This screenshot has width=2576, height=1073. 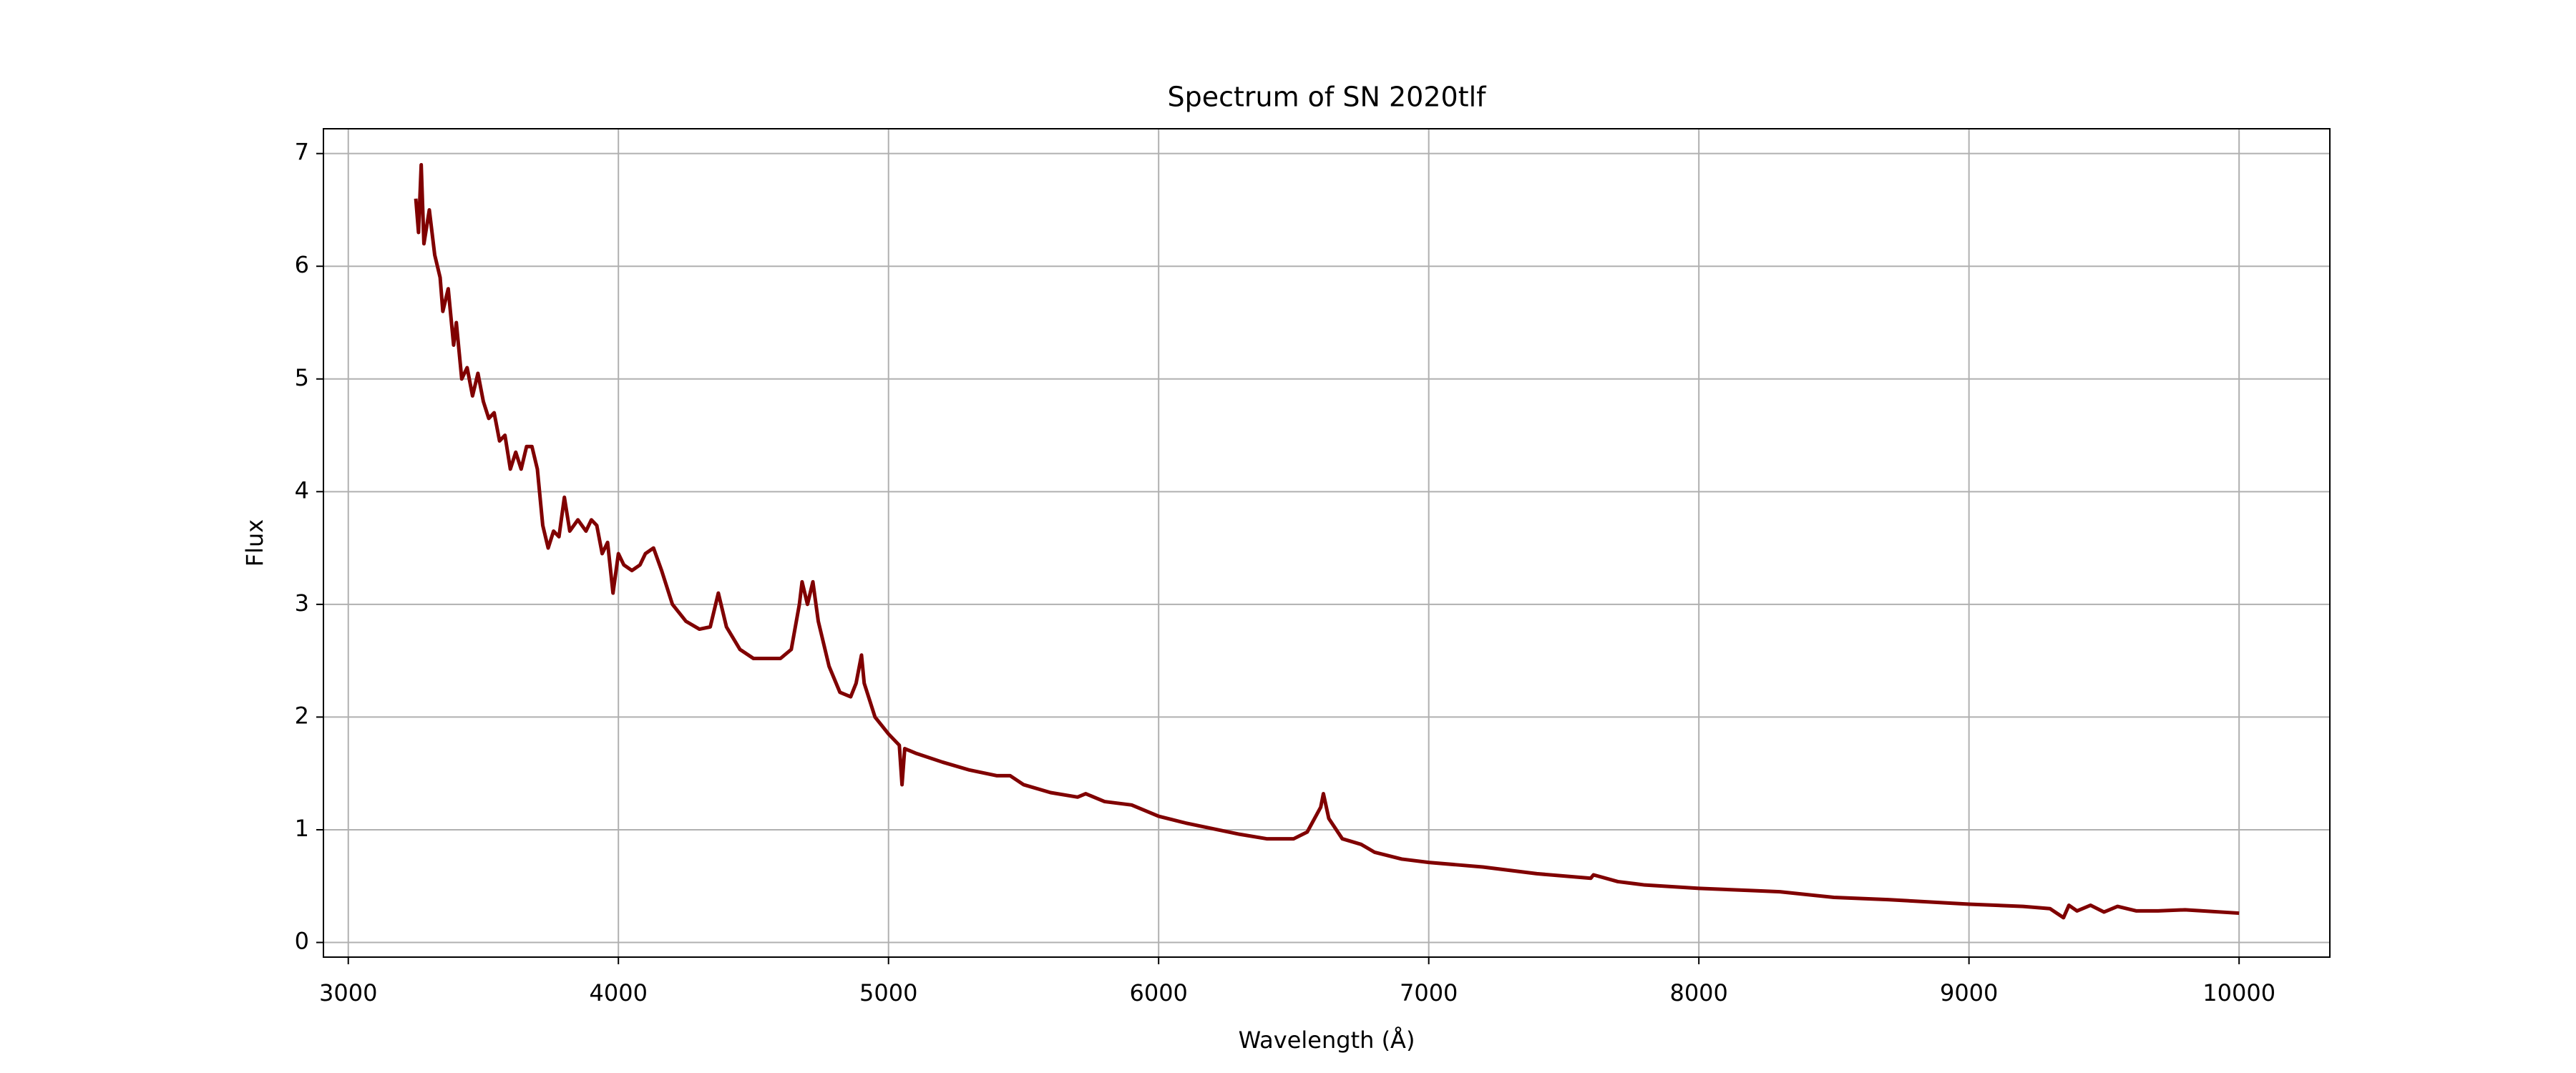 What do you see at coordinates (348, 993) in the screenshot?
I see `x-tick-label: 3000` at bounding box center [348, 993].